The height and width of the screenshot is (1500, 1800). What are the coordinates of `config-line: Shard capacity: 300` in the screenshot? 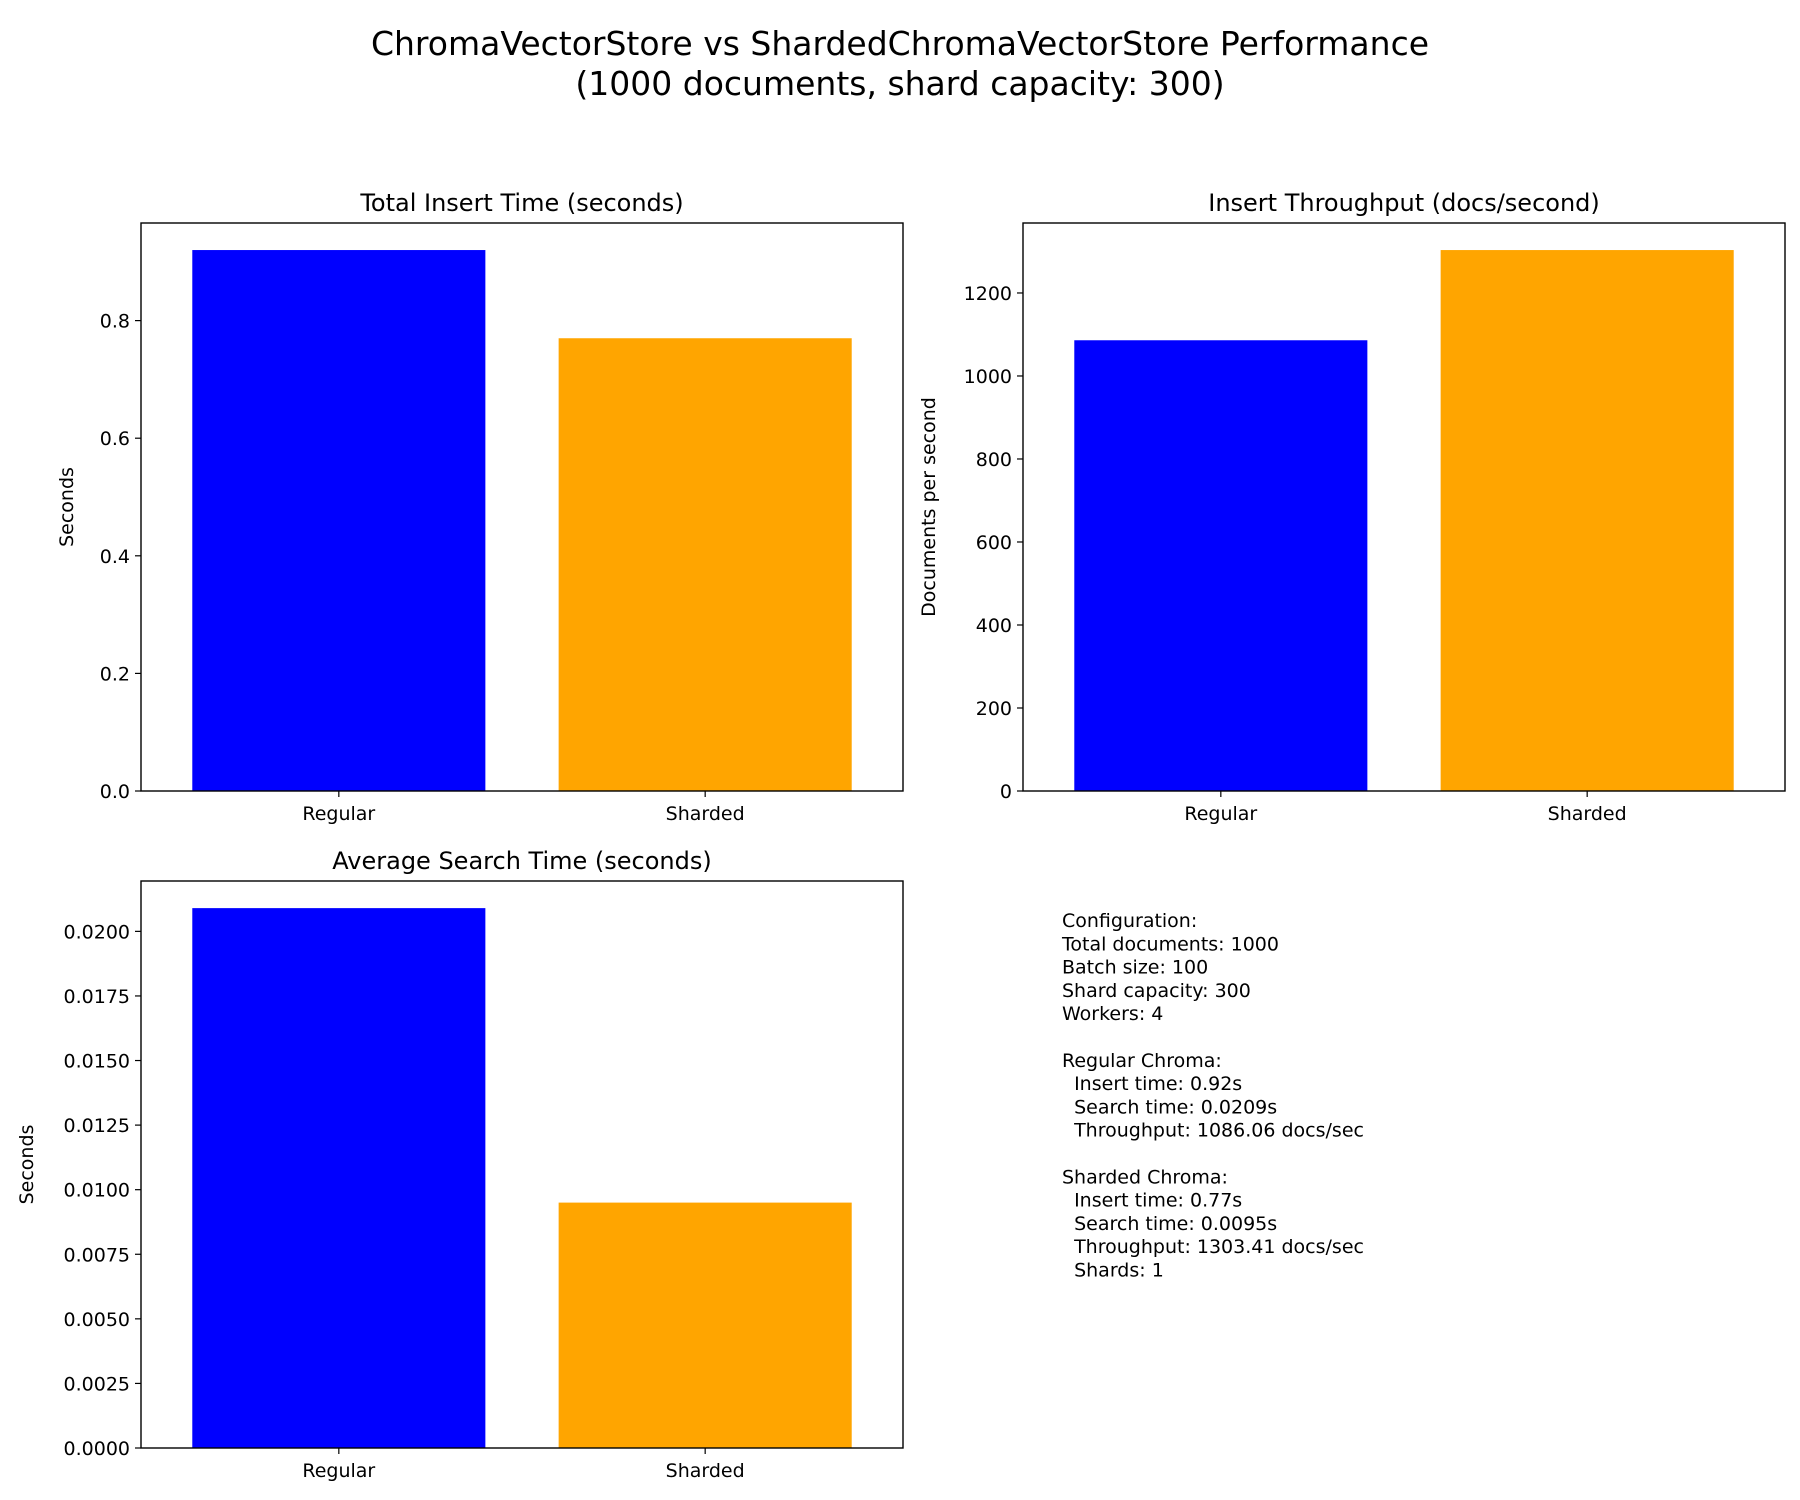 It's located at (1156, 991).